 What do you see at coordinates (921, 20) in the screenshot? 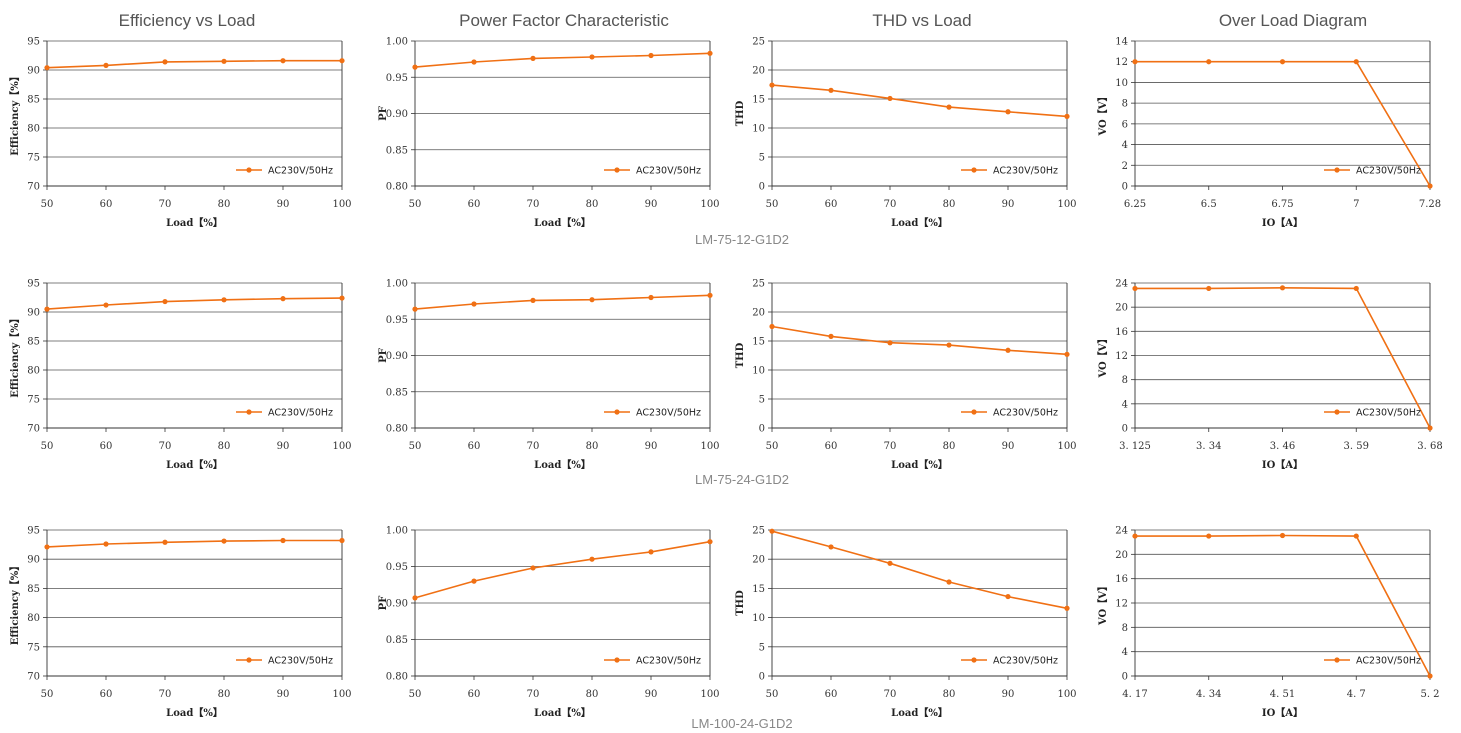
I see `chart-title-3: THD vs Load` at bounding box center [921, 20].